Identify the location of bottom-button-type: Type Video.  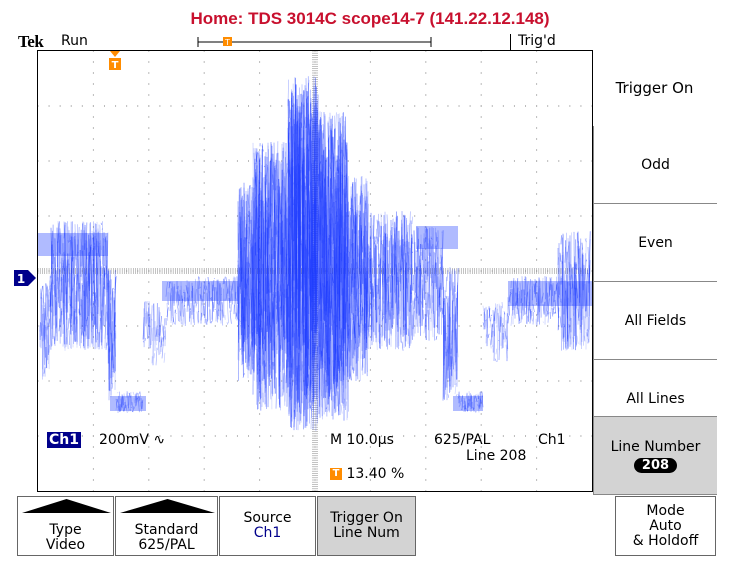
(65, 526).